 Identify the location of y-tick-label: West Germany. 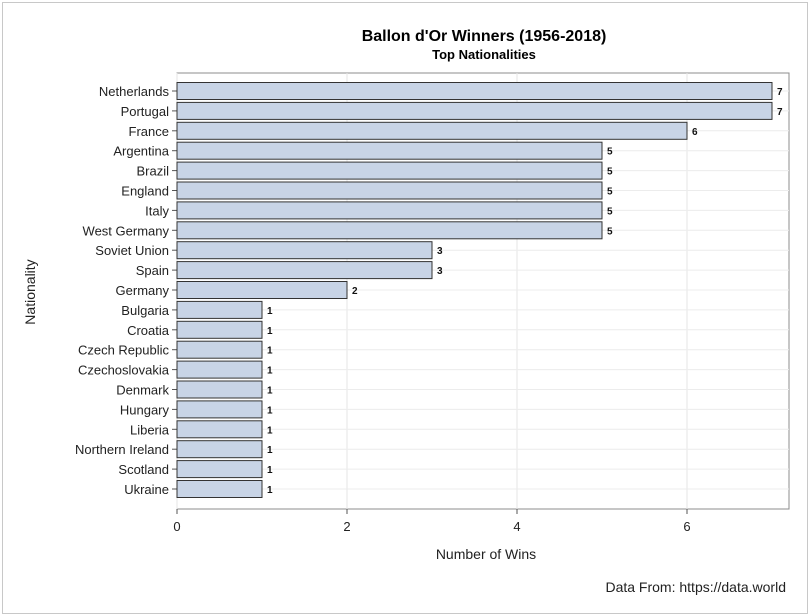
(126, 230).